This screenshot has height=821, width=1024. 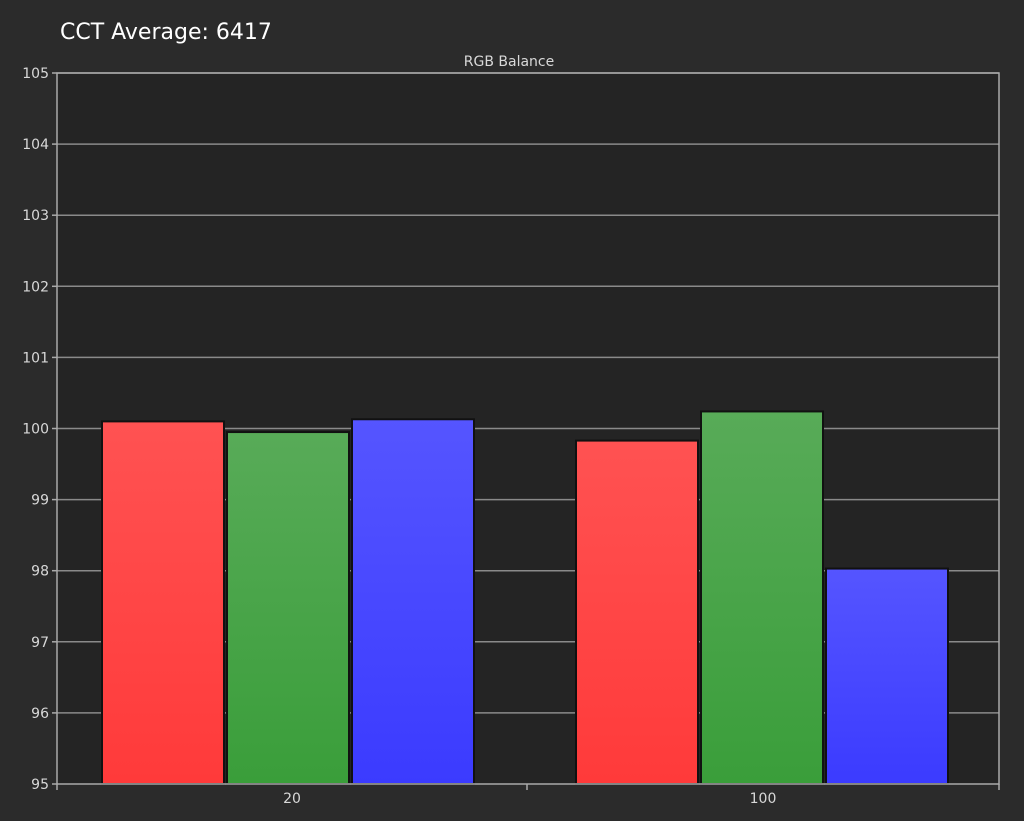 What do you see at coordinates (40, 785) in the screenshot?
I see `y-tick-label-95: 95` at bounding box center [40, 785].